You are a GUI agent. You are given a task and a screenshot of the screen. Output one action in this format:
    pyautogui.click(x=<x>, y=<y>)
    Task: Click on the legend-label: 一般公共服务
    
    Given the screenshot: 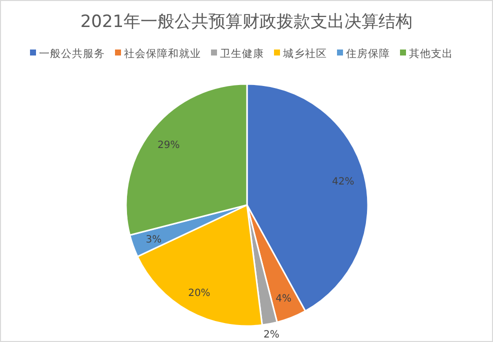 What is the action you would take?
    pyautogui.click(x=72, y=53)
    